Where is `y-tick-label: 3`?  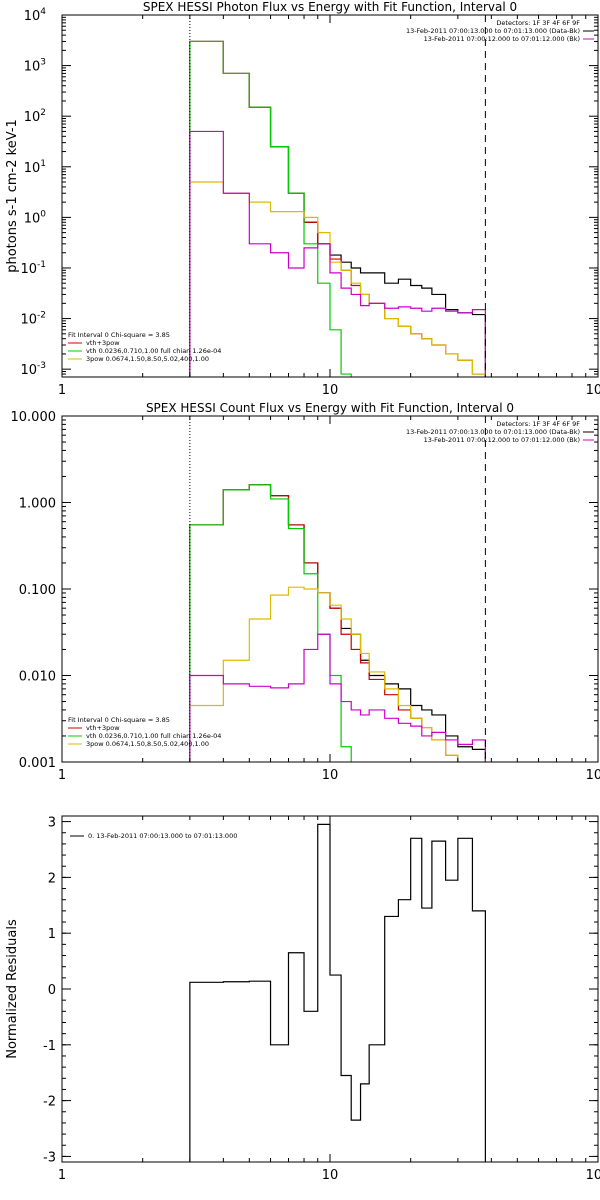
y-tick-label: 3 is located at coordinates (52, 823).